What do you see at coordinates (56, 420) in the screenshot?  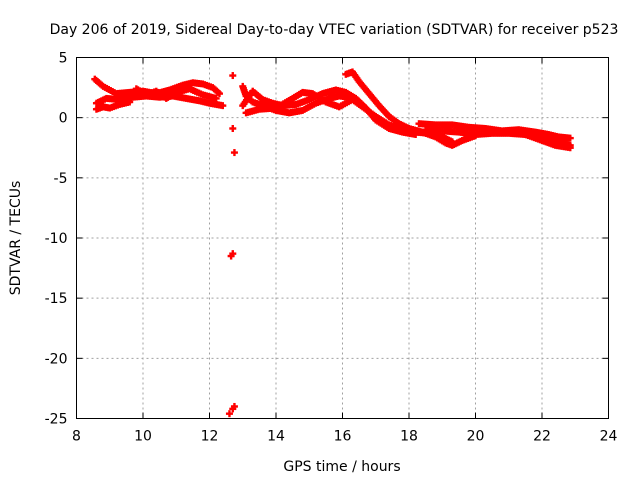 I see `y-tick-label: -25` at bounding box center [56, 420].